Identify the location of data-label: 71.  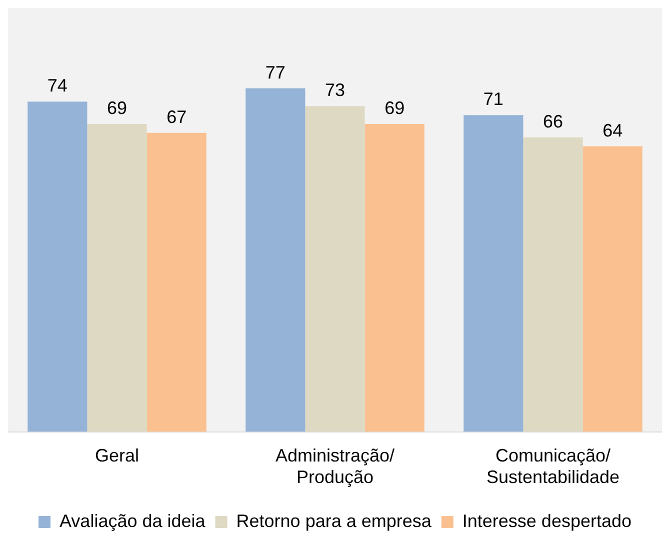
(493, 99).